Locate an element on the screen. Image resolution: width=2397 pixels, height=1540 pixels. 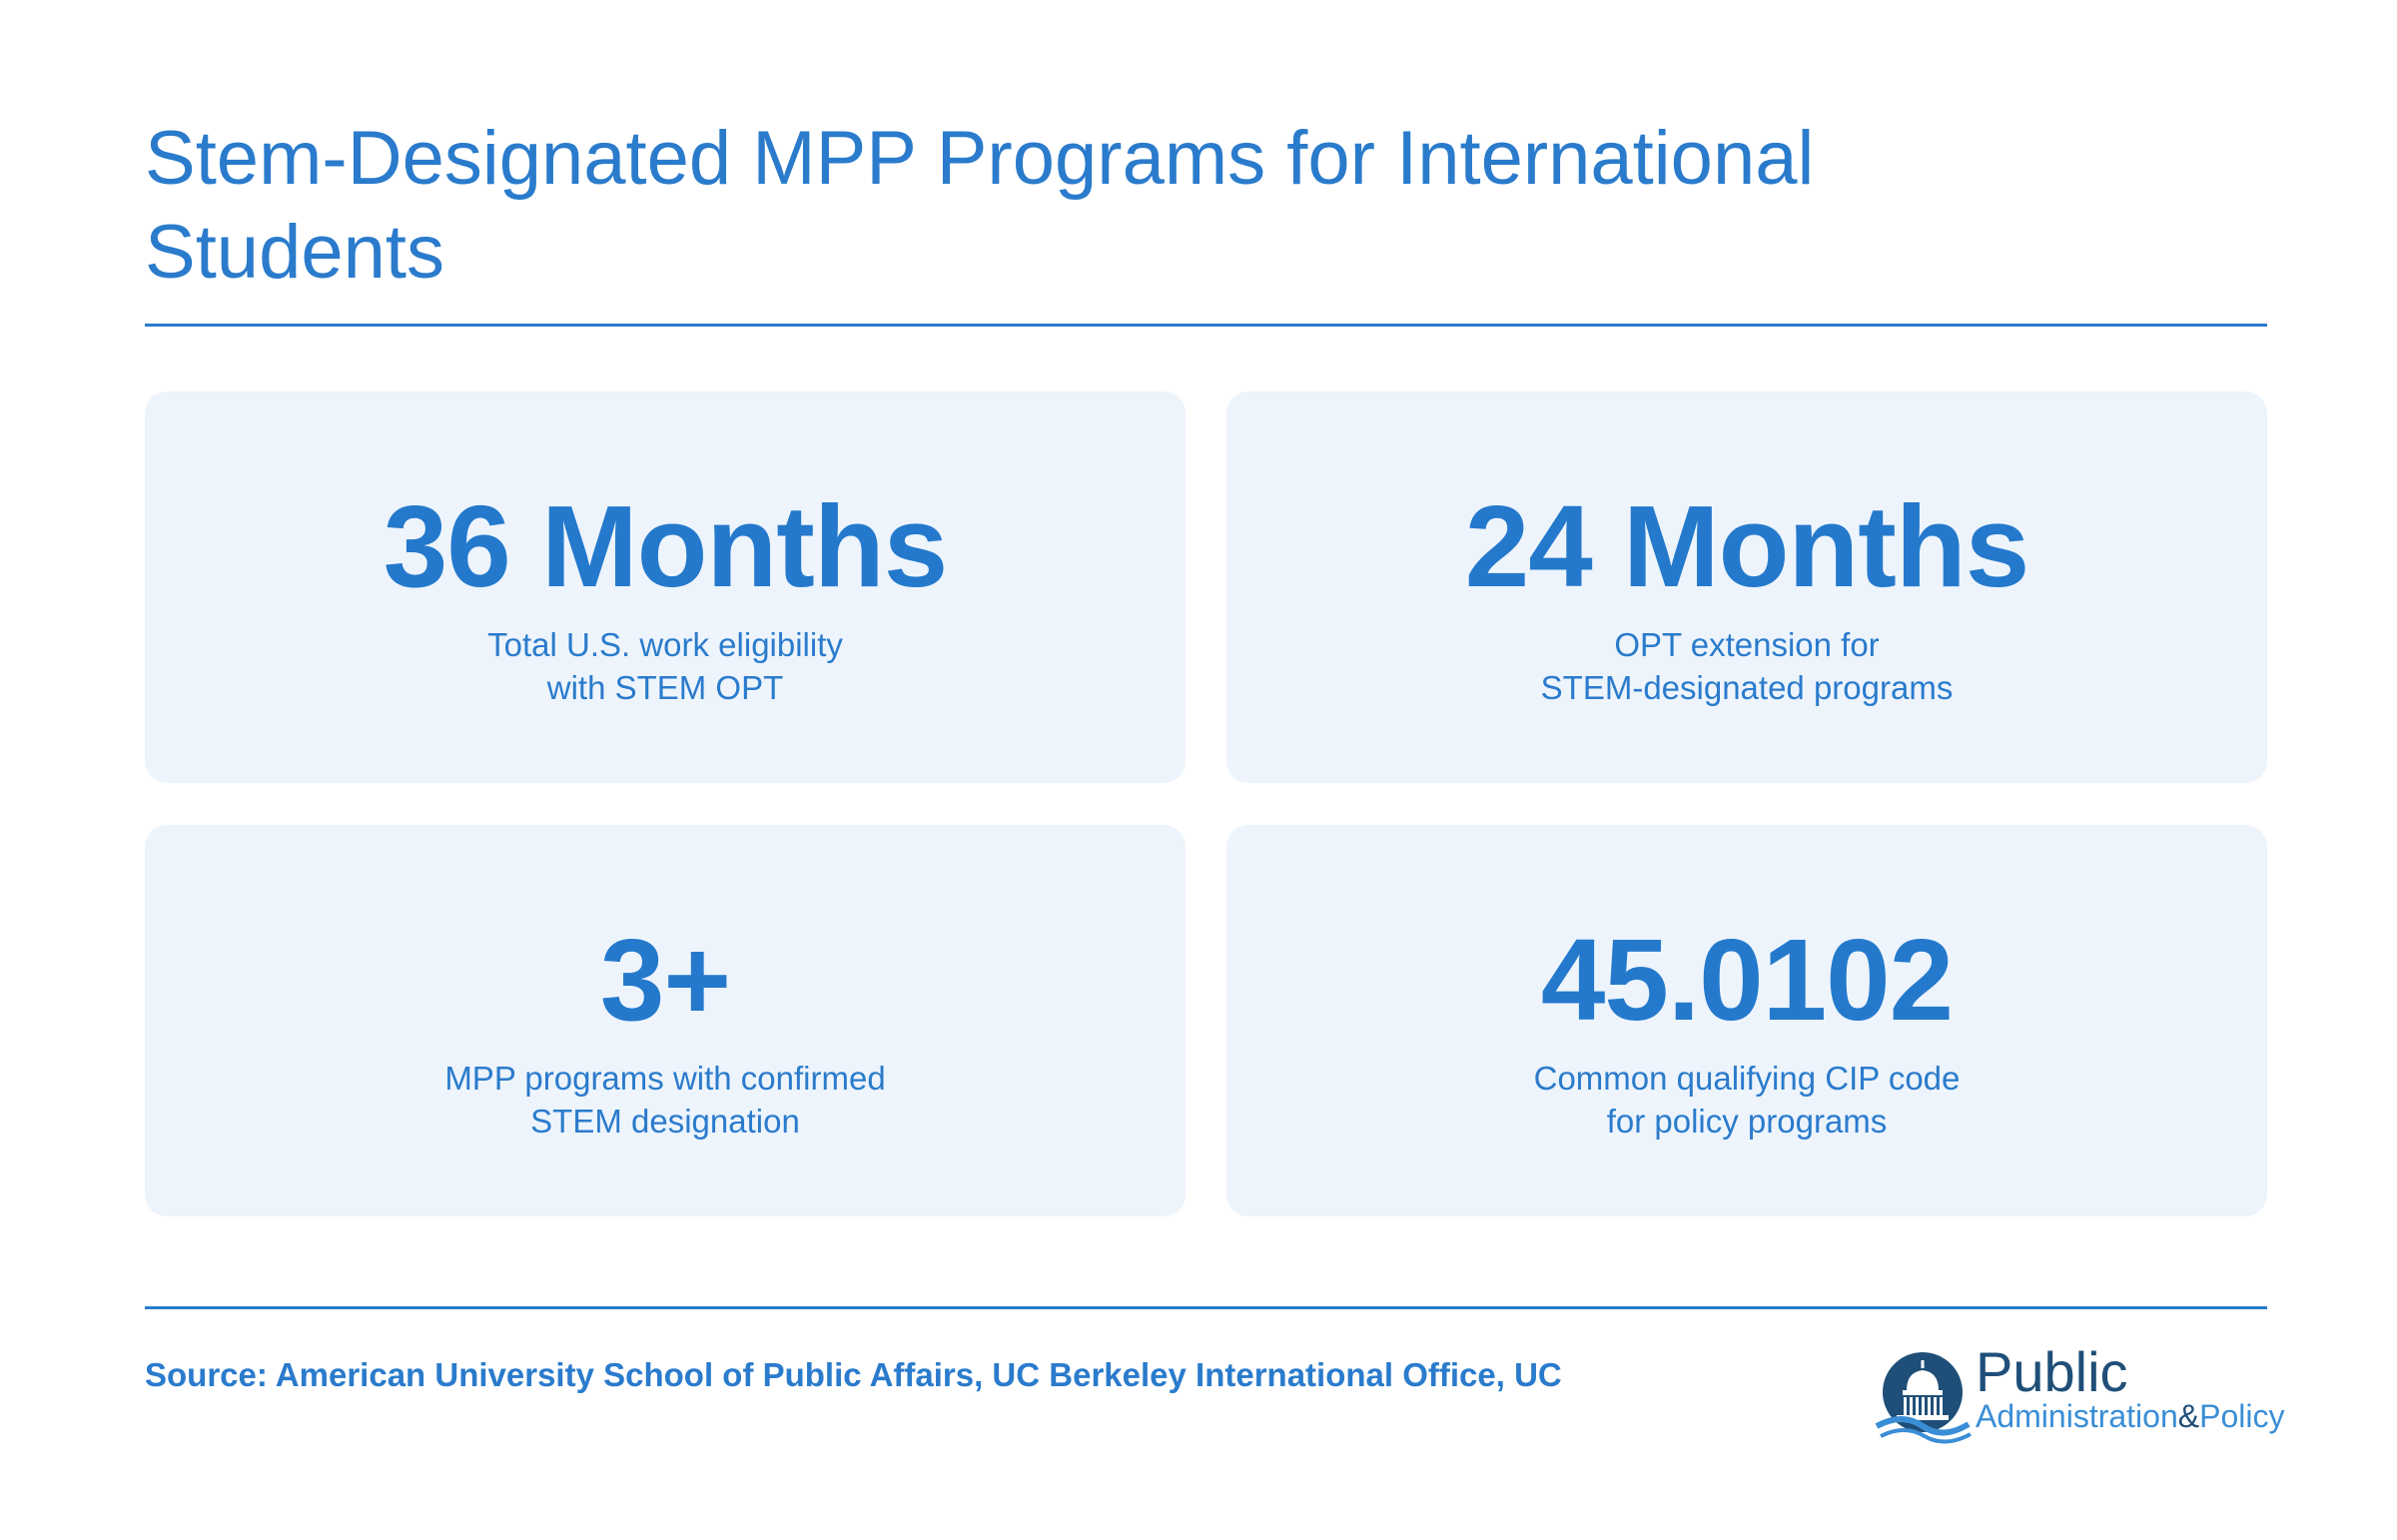
logo-wordmark-sub: Administration&Policy is located at coordinates (2130, 1416).